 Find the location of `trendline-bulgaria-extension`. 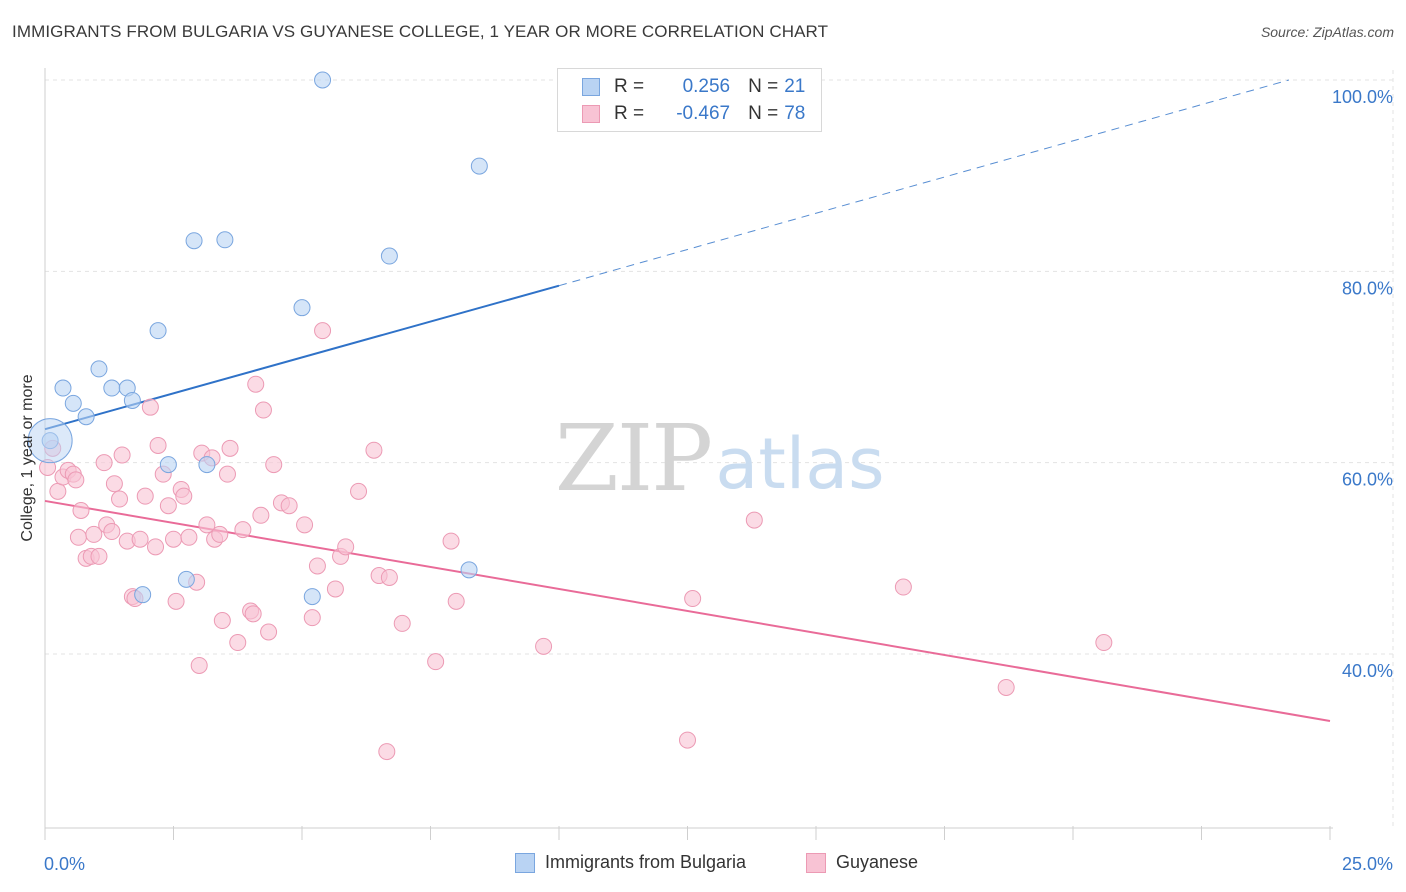

trendline-bulgaria-extension is located at coordinates (924, 183).